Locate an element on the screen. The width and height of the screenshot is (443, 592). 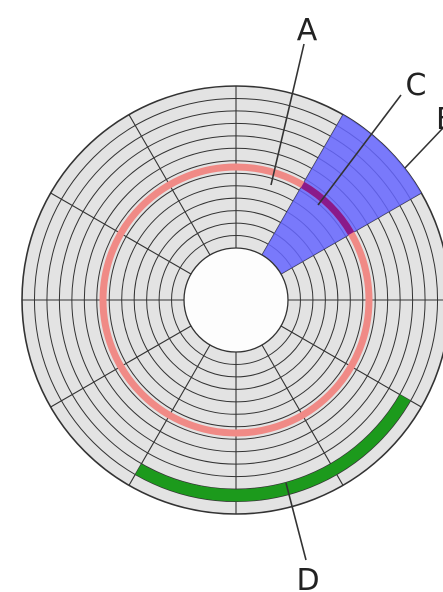
leader-line-d is located at coordinates (296, 521).